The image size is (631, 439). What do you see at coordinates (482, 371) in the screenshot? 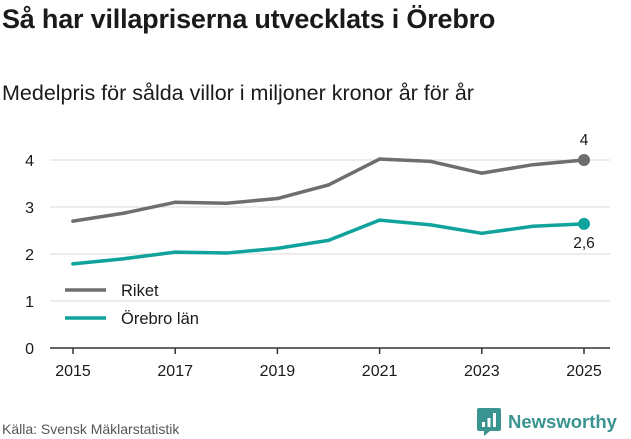
I see `x-tick-label: 2023` at bounding box center [482, 371].